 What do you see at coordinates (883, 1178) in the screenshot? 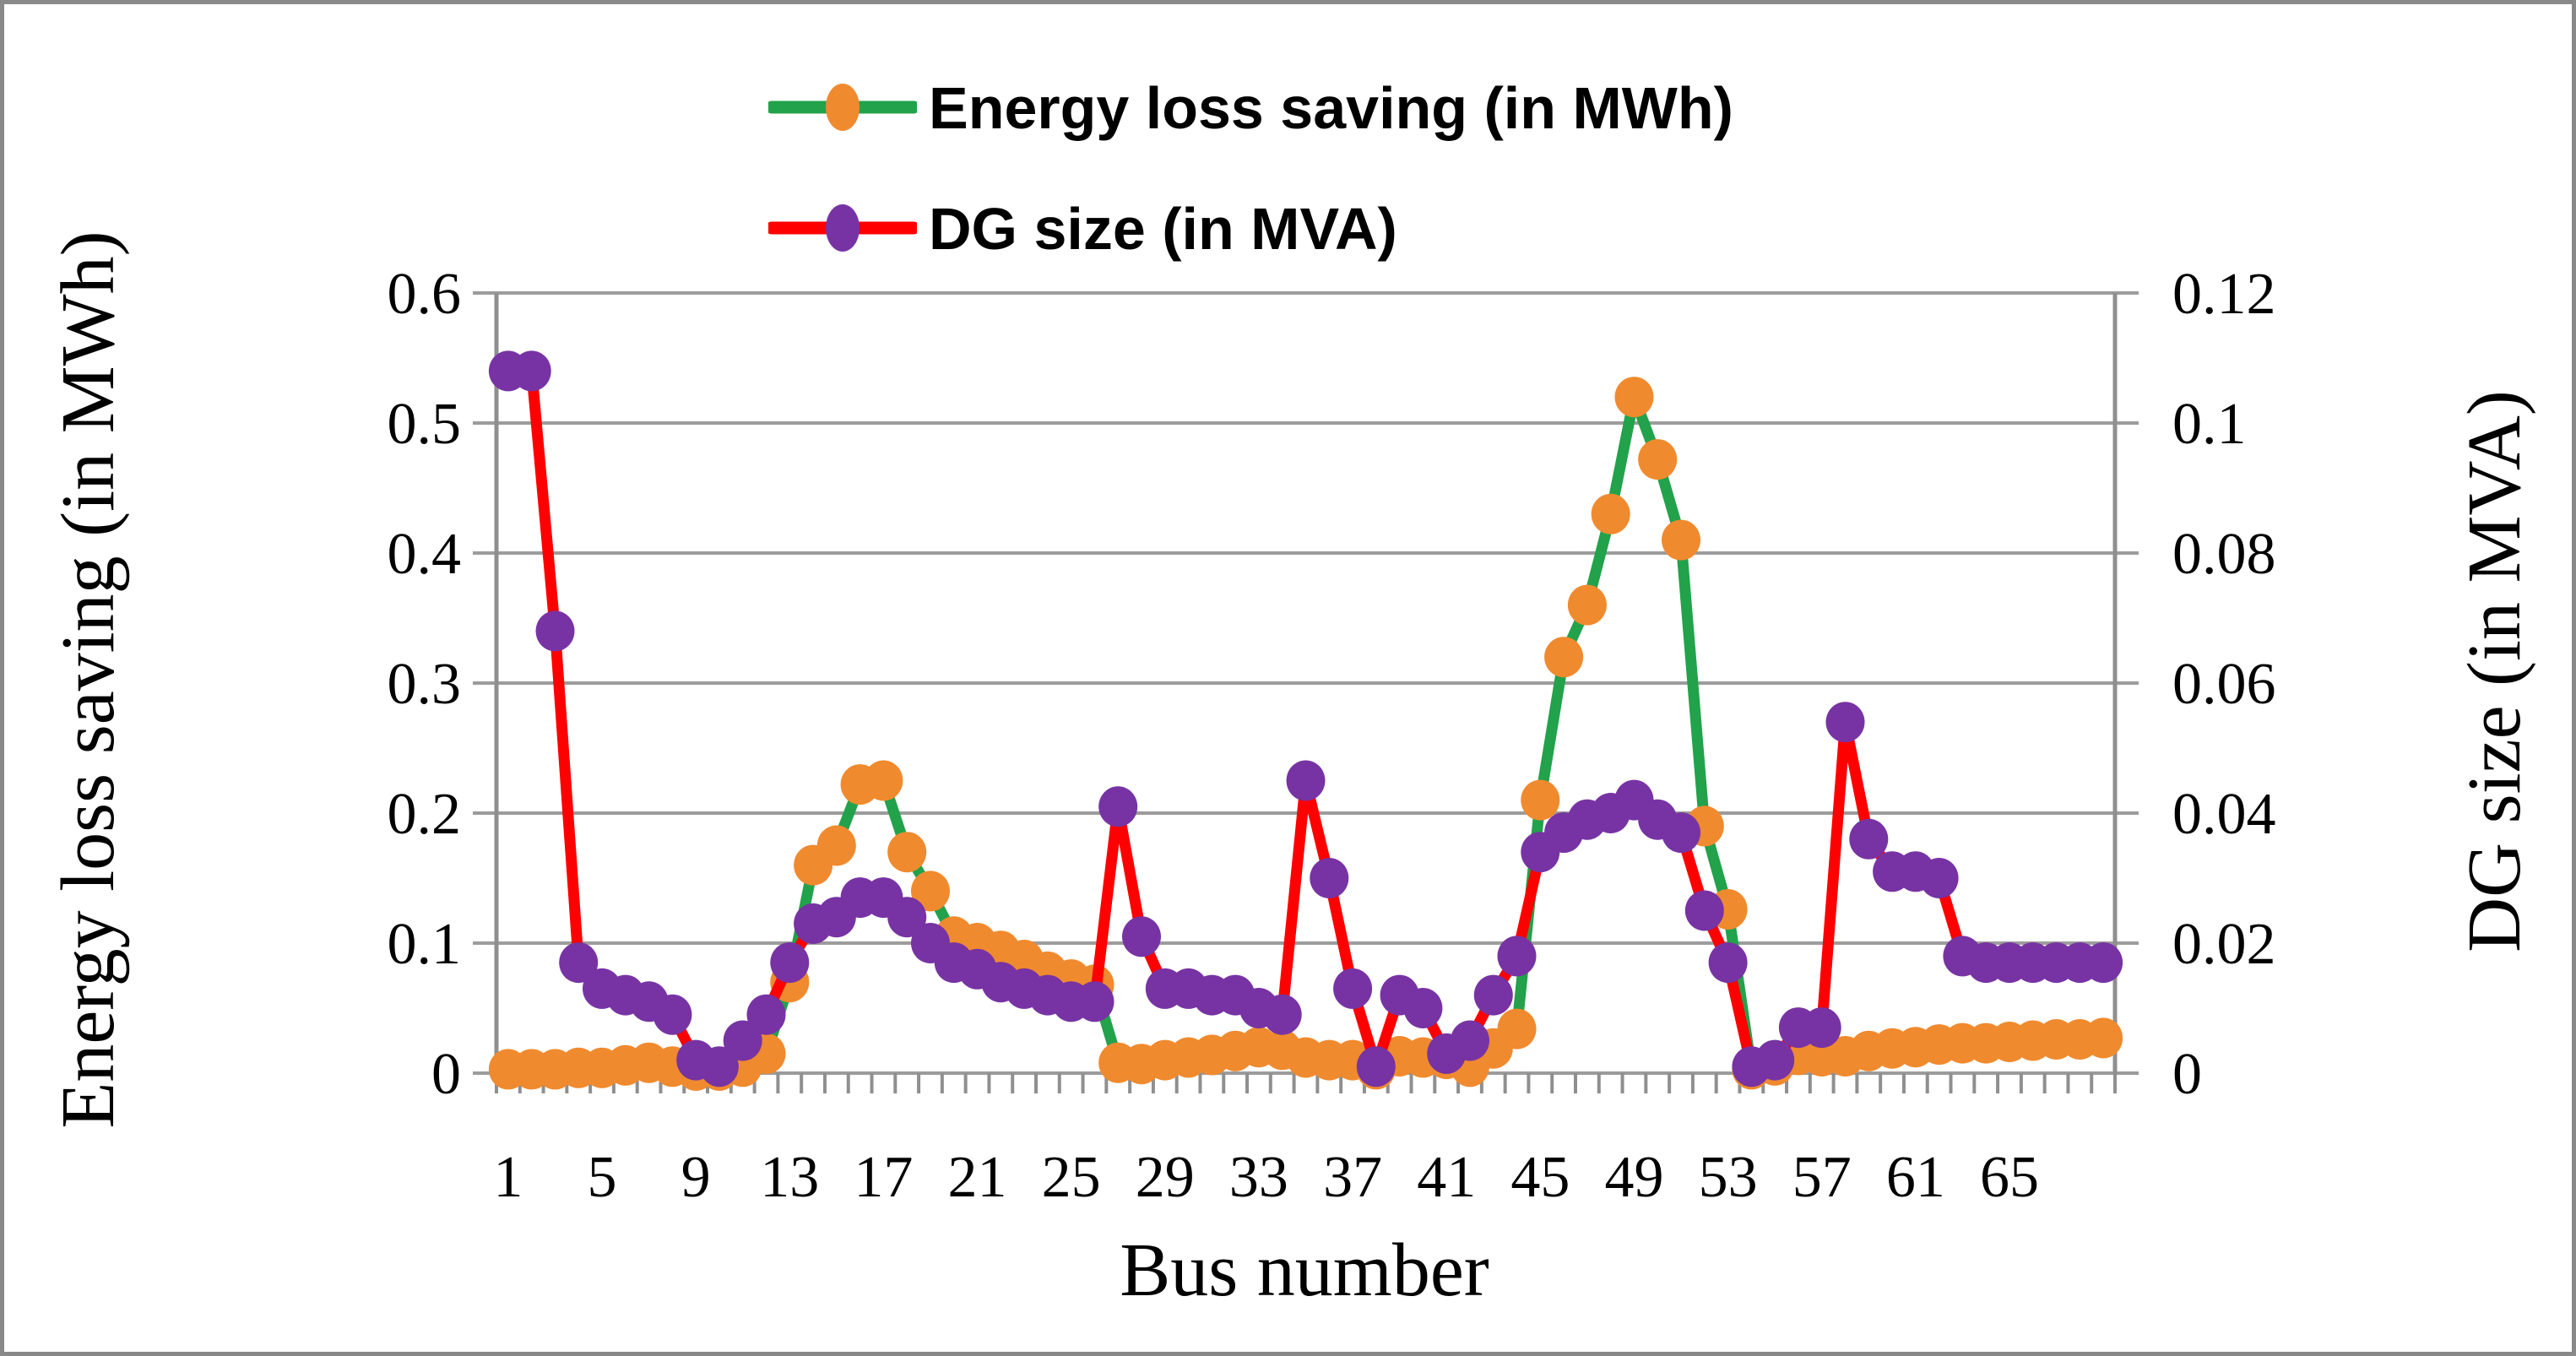
I see `x-axis-tick-label: 17` at bounding box center [883, 1178].